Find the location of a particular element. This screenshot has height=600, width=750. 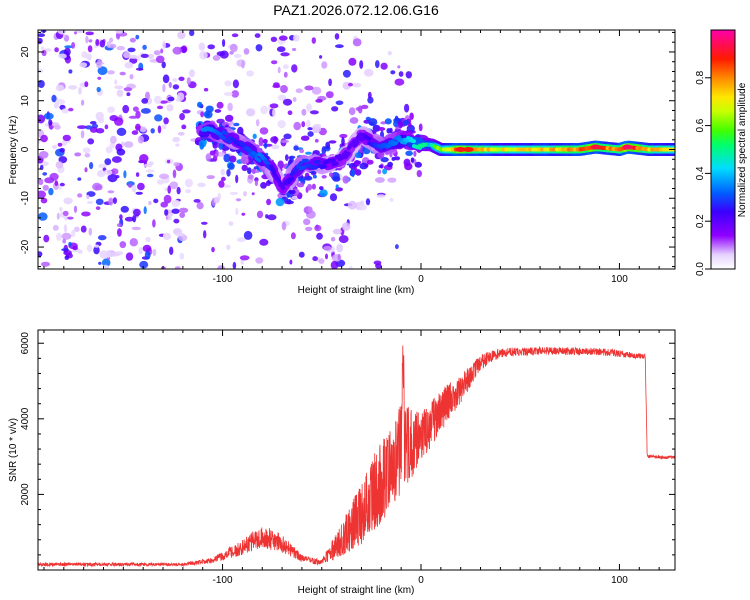

y-tick-label: 2000 is located at coordinates (25, 494).